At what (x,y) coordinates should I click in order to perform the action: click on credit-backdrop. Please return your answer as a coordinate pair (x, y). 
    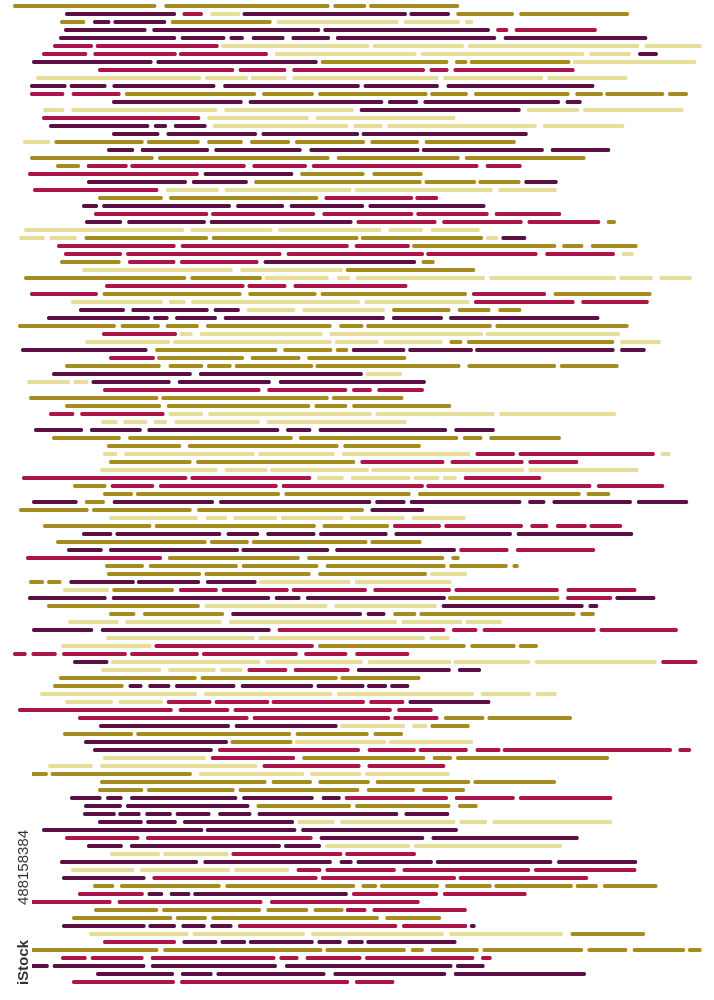
    Looking at the image, I should click on (22, 872).